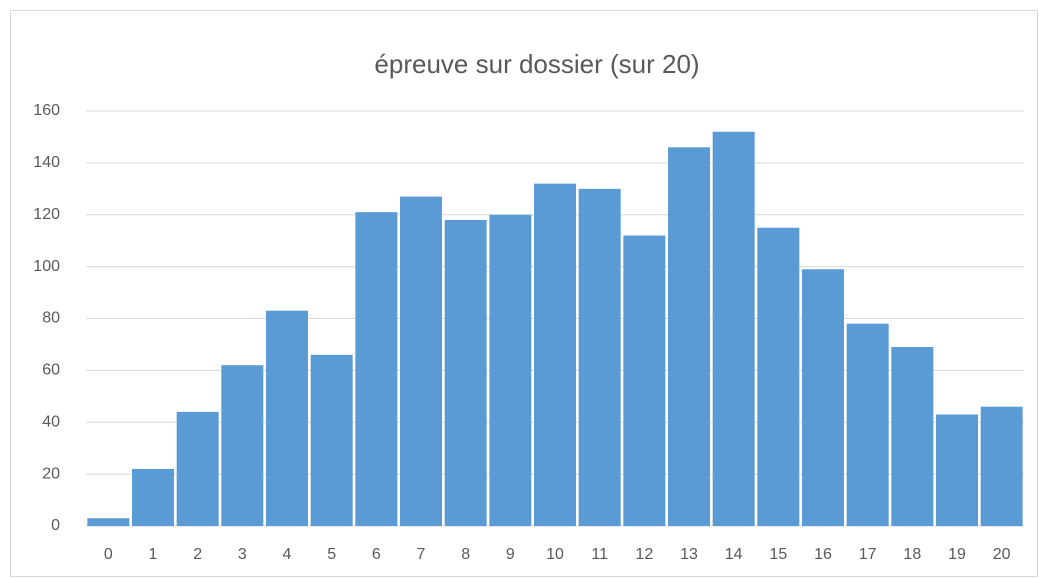 This screenshot has height=578, width=1039. Describe the element at coordinates (510, 554) in the screenshot. I see `x-tick-label: 9` at that location.